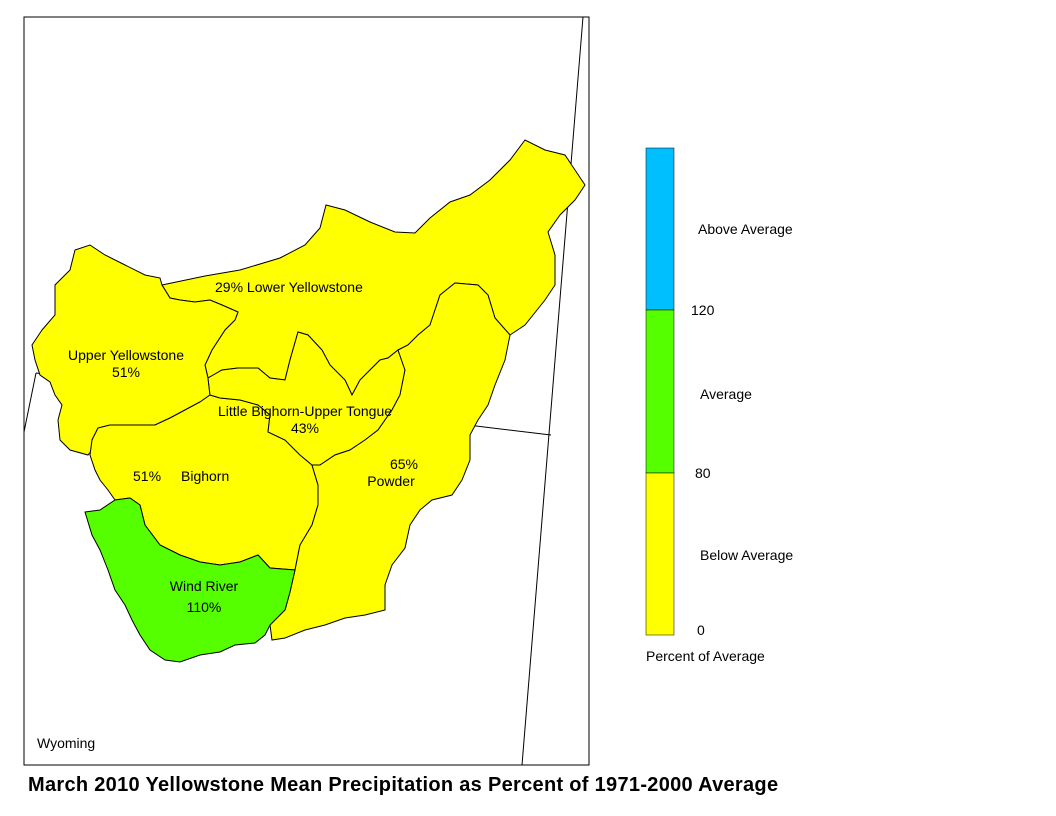  I want to click on legend-break-80: 80, so click(703, 473).